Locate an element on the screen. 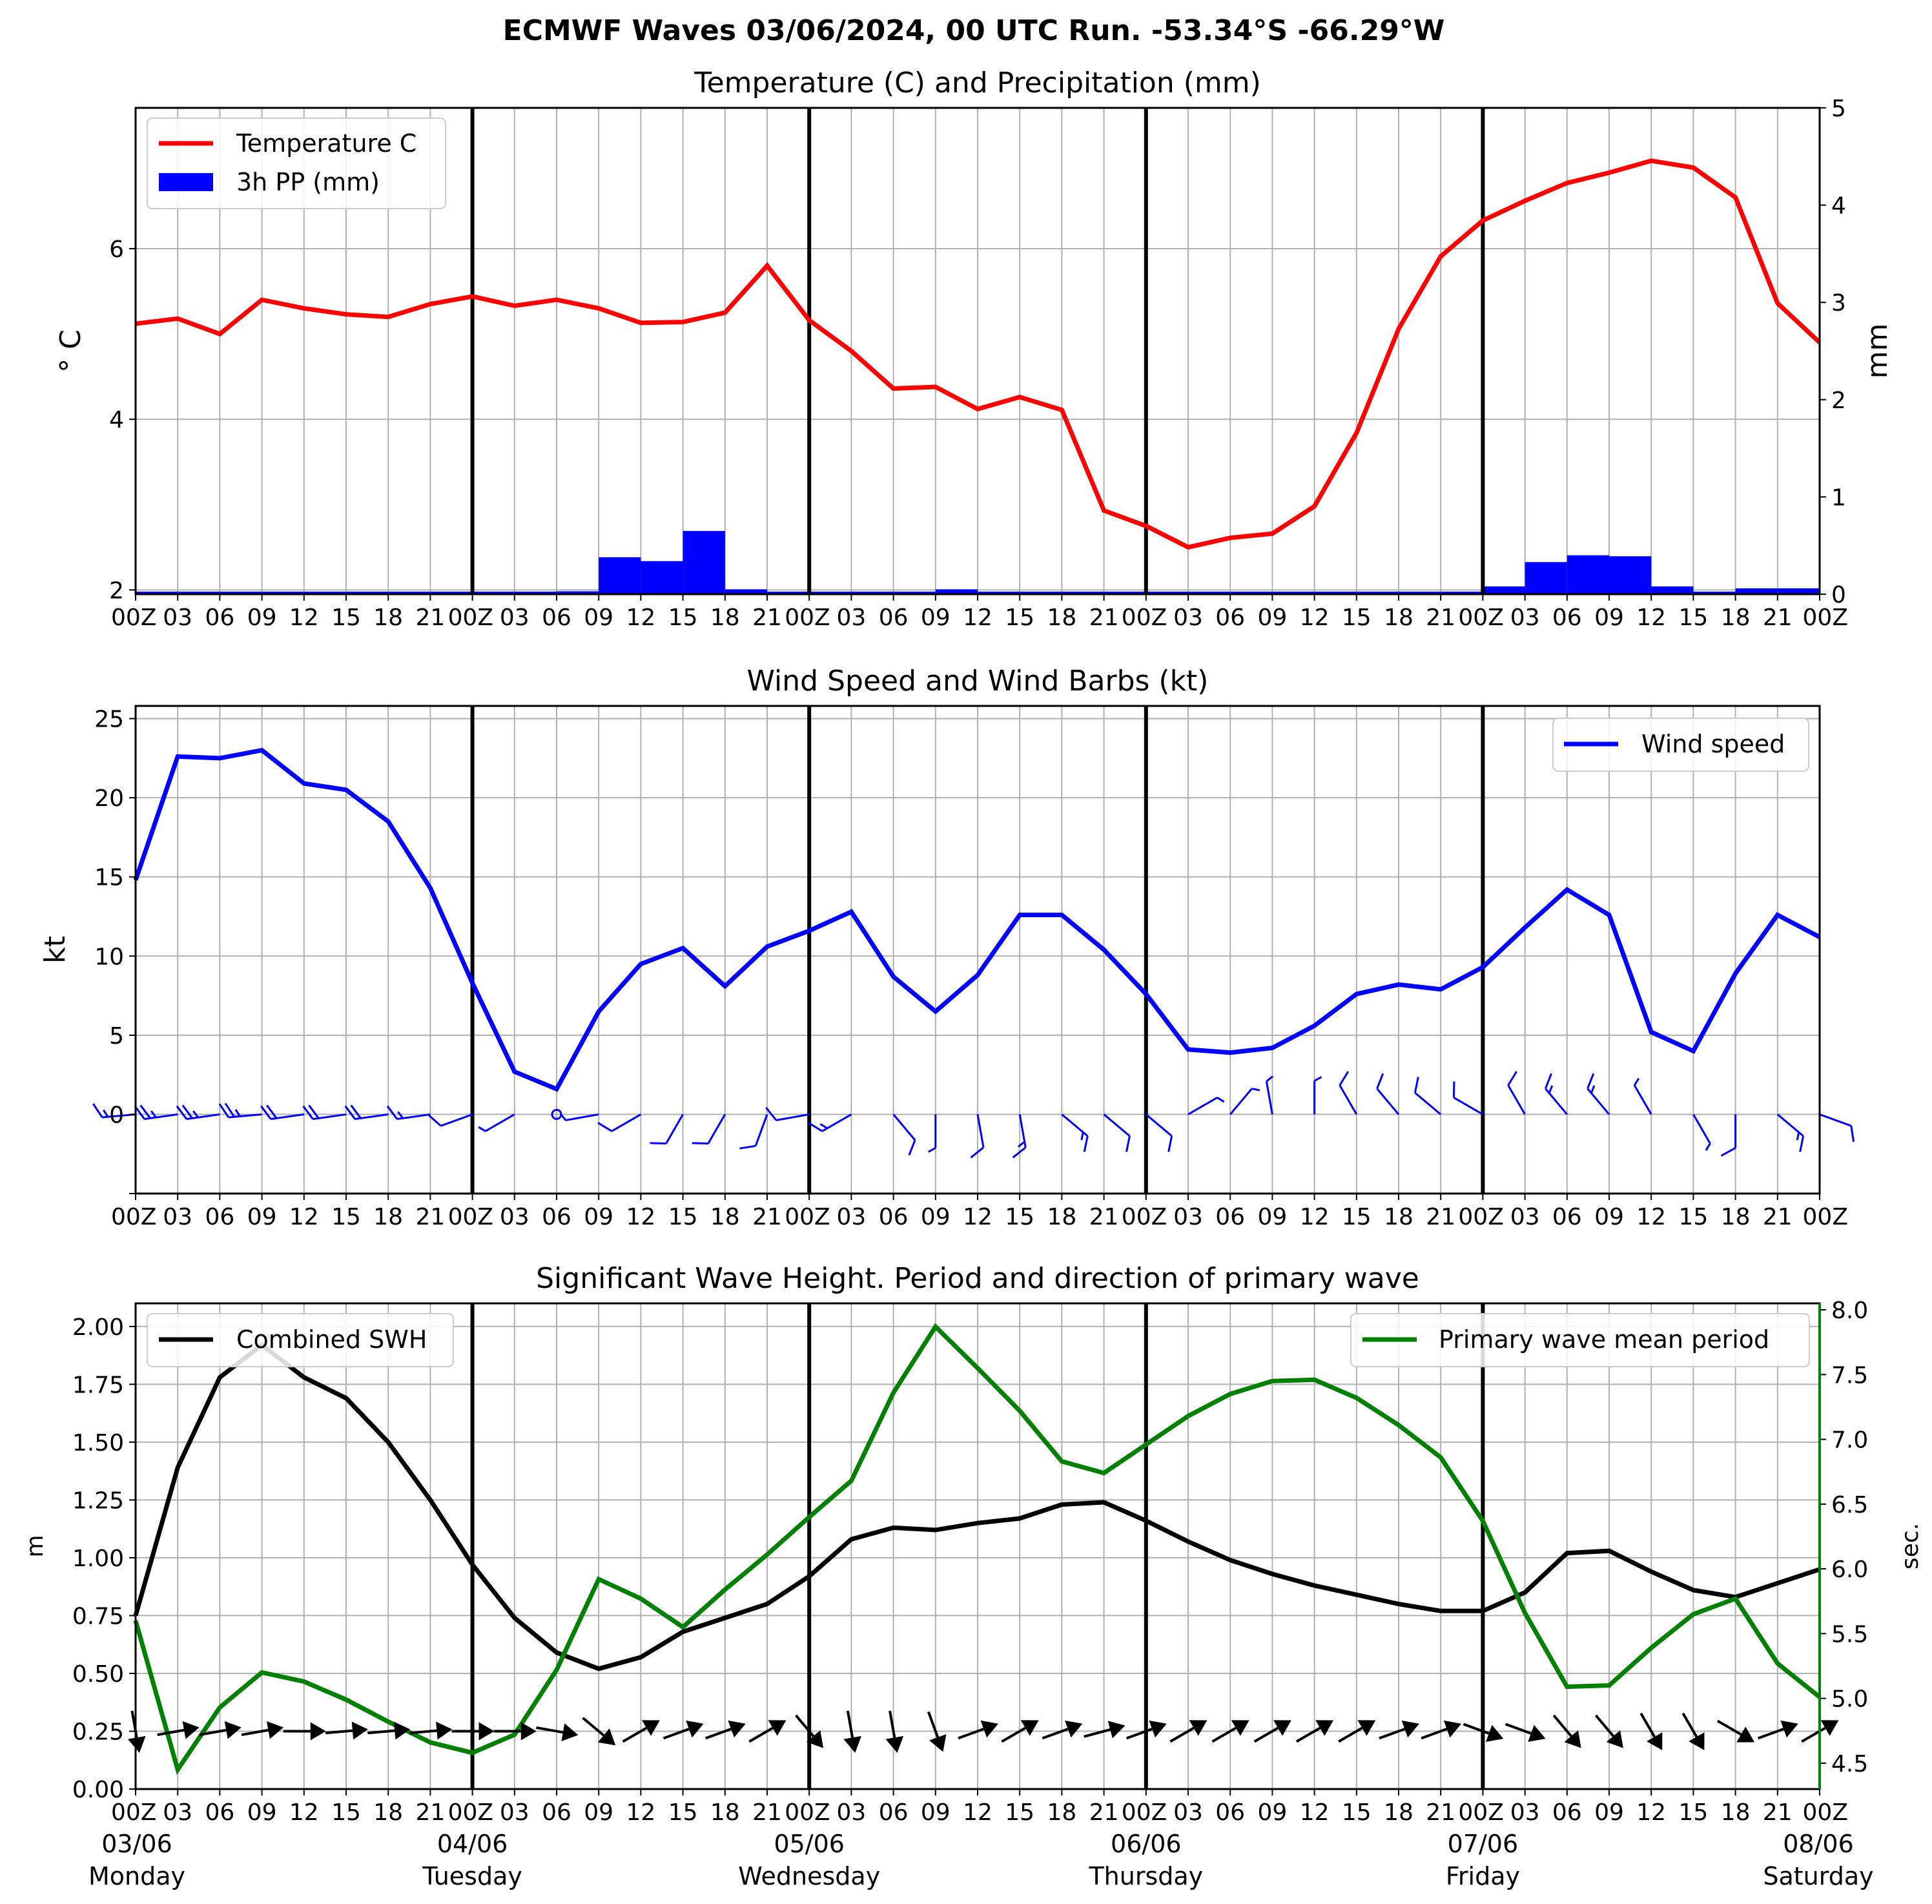 Image resolution: width=1932 pixels, height=1904 pixels. legend-label: Primary wave mean period is located at coordinates (1604, 1339).